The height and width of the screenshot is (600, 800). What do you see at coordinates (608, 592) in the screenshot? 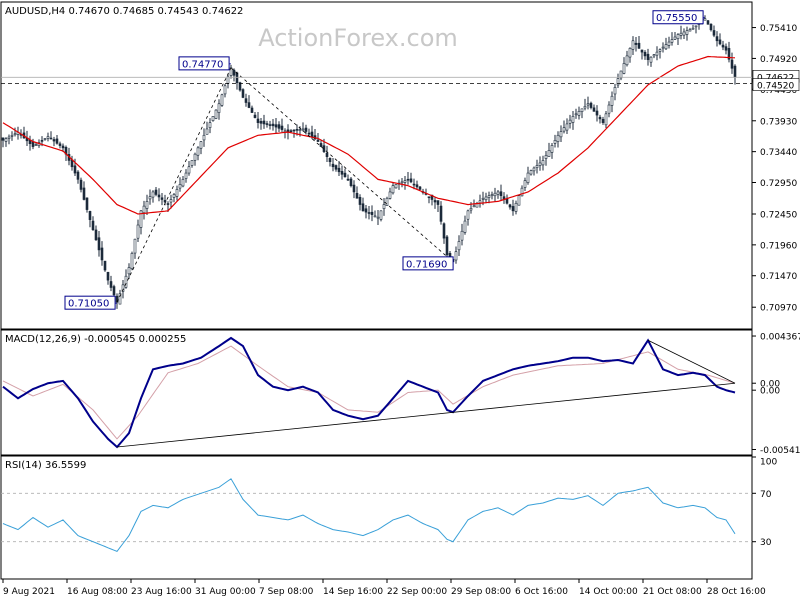
I see `x-tick-label: 14 Oct 00:00` at bounding box center [608, 592].